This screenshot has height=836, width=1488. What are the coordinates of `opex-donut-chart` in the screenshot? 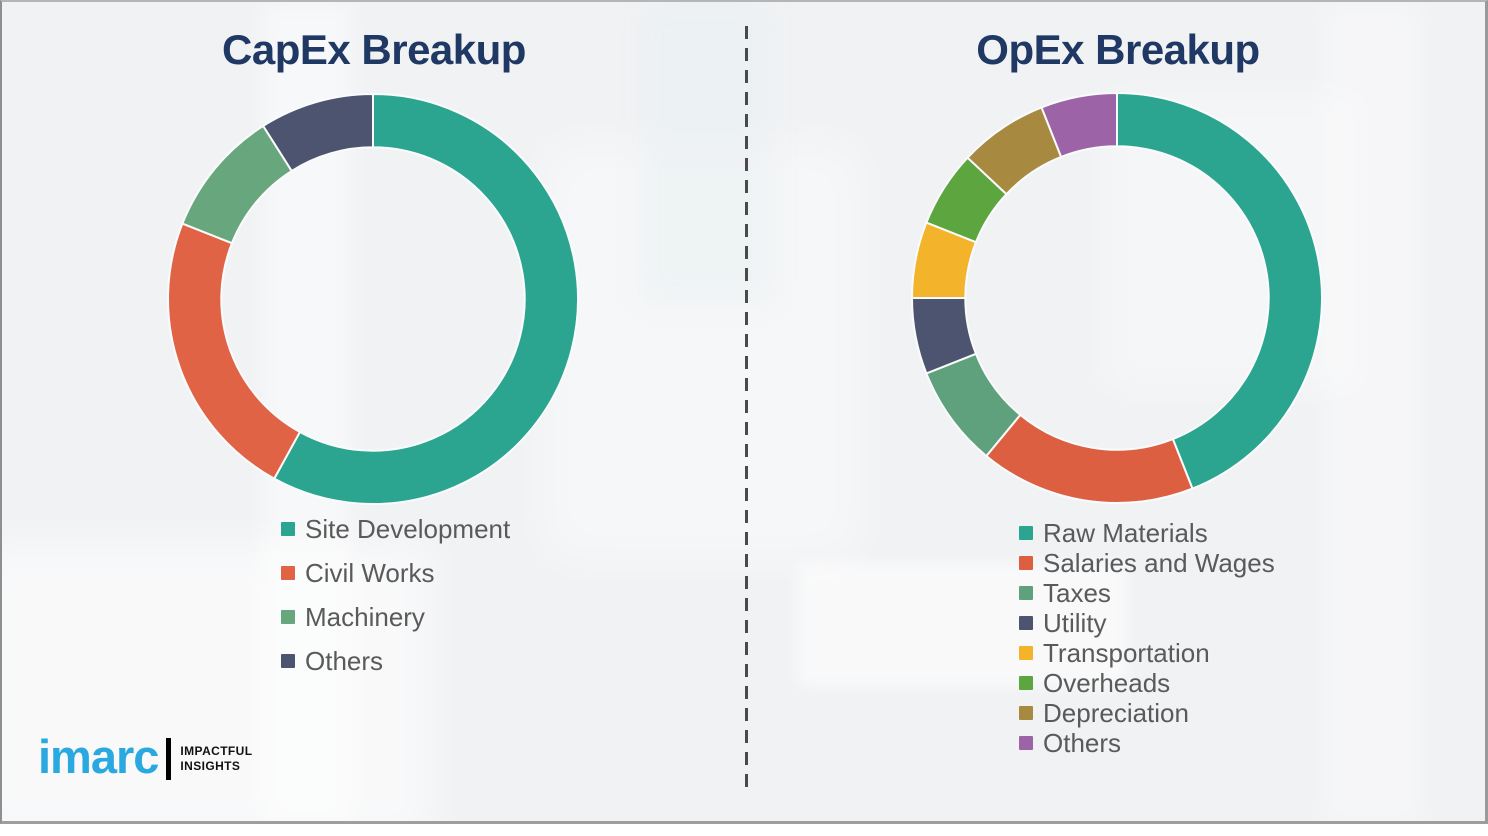 It's located at (1117, 298).